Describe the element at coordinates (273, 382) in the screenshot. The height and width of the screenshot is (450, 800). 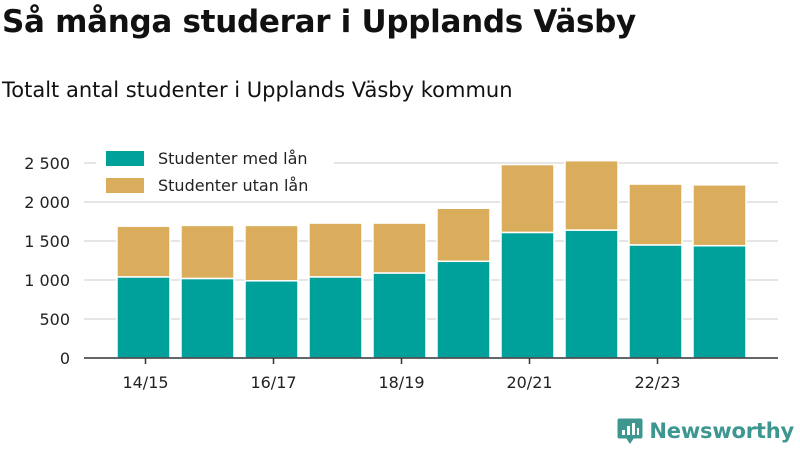
I see `x-tick-label: 16/17` at that location.